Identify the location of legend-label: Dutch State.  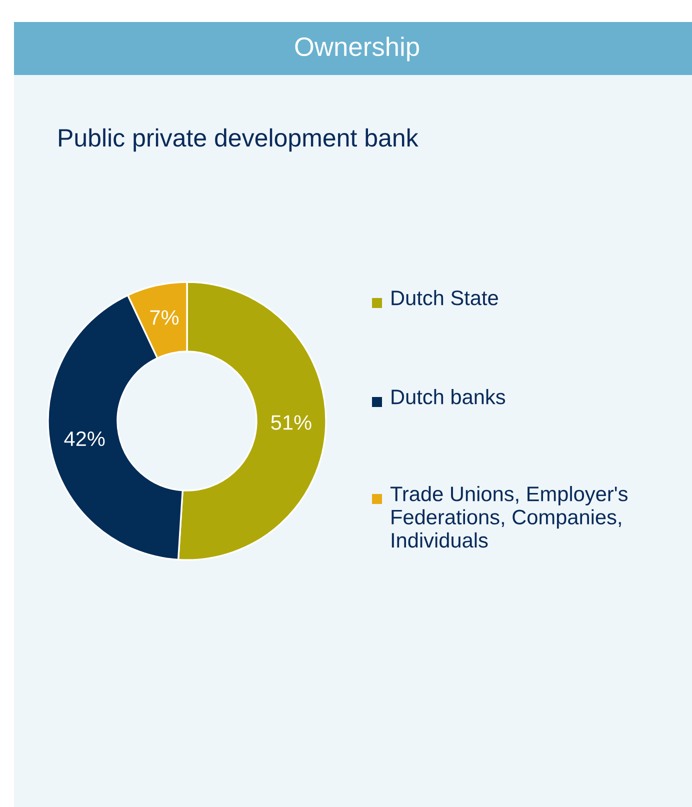
(445, 298).